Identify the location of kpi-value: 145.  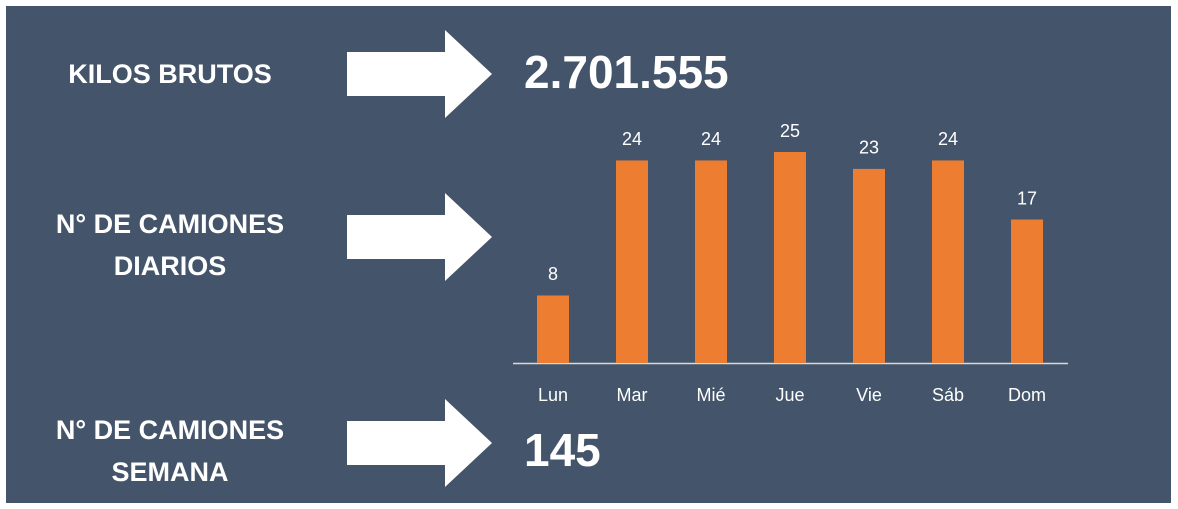
(562, 450).